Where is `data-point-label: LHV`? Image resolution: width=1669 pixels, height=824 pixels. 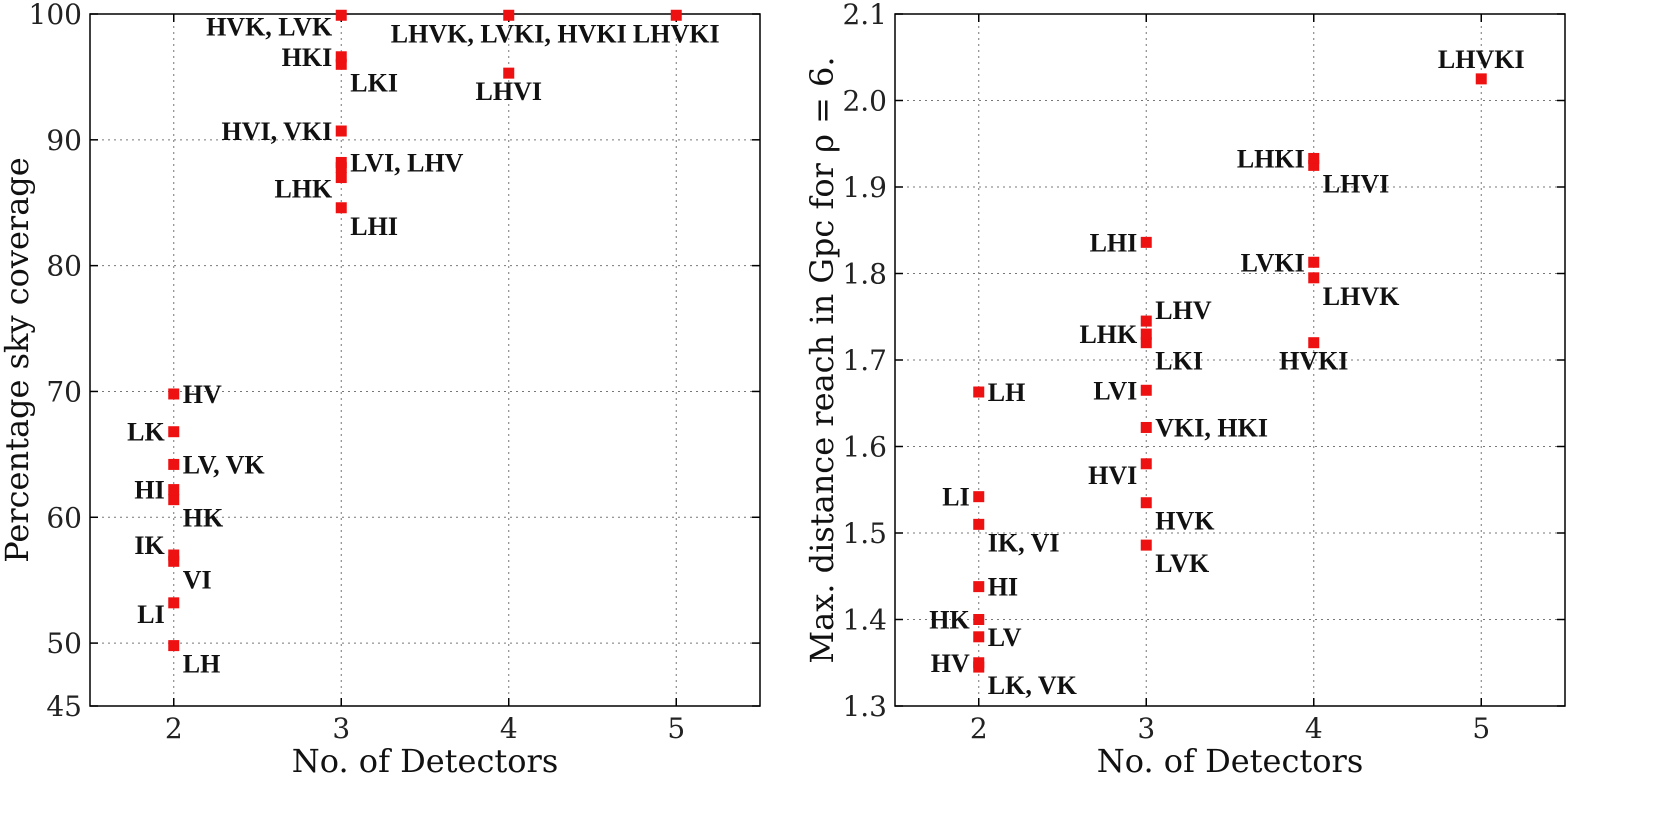
data-point-label: LHV is located at coordinates (1183, 310).